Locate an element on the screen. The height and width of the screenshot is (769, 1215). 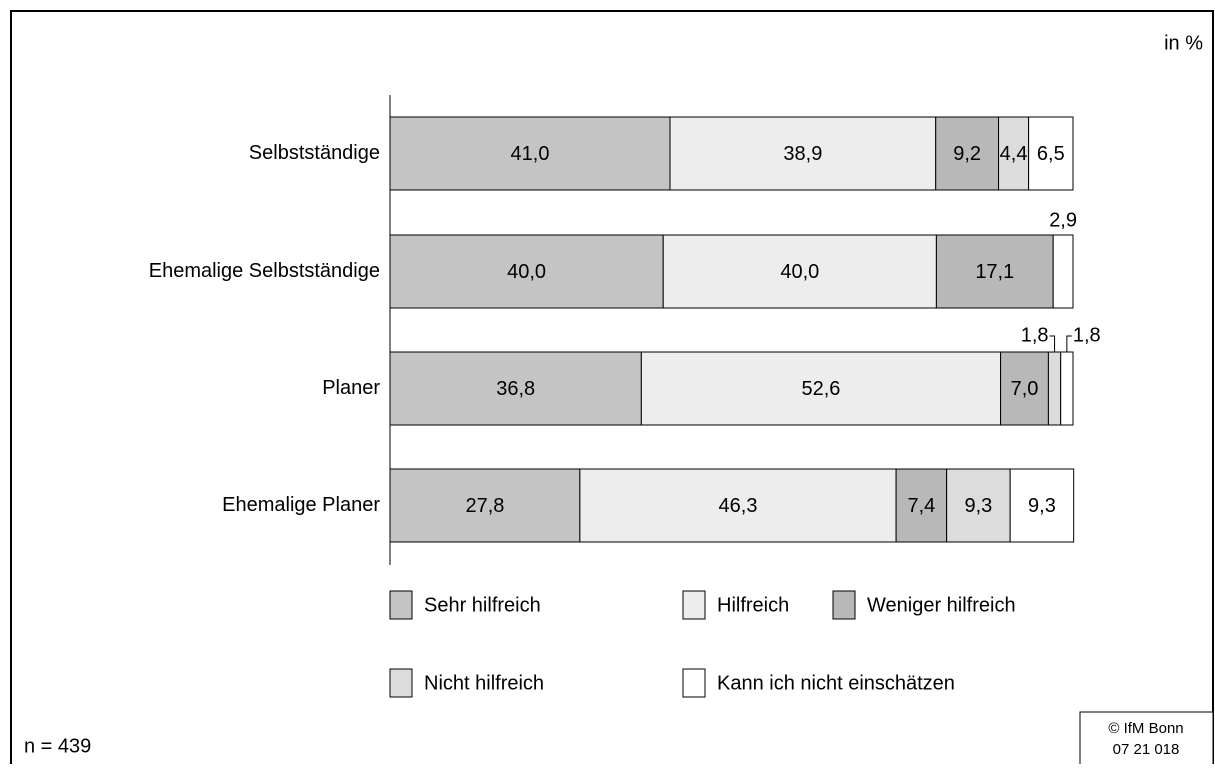
value-label: 27,8 is located at coordinates (484, 506).